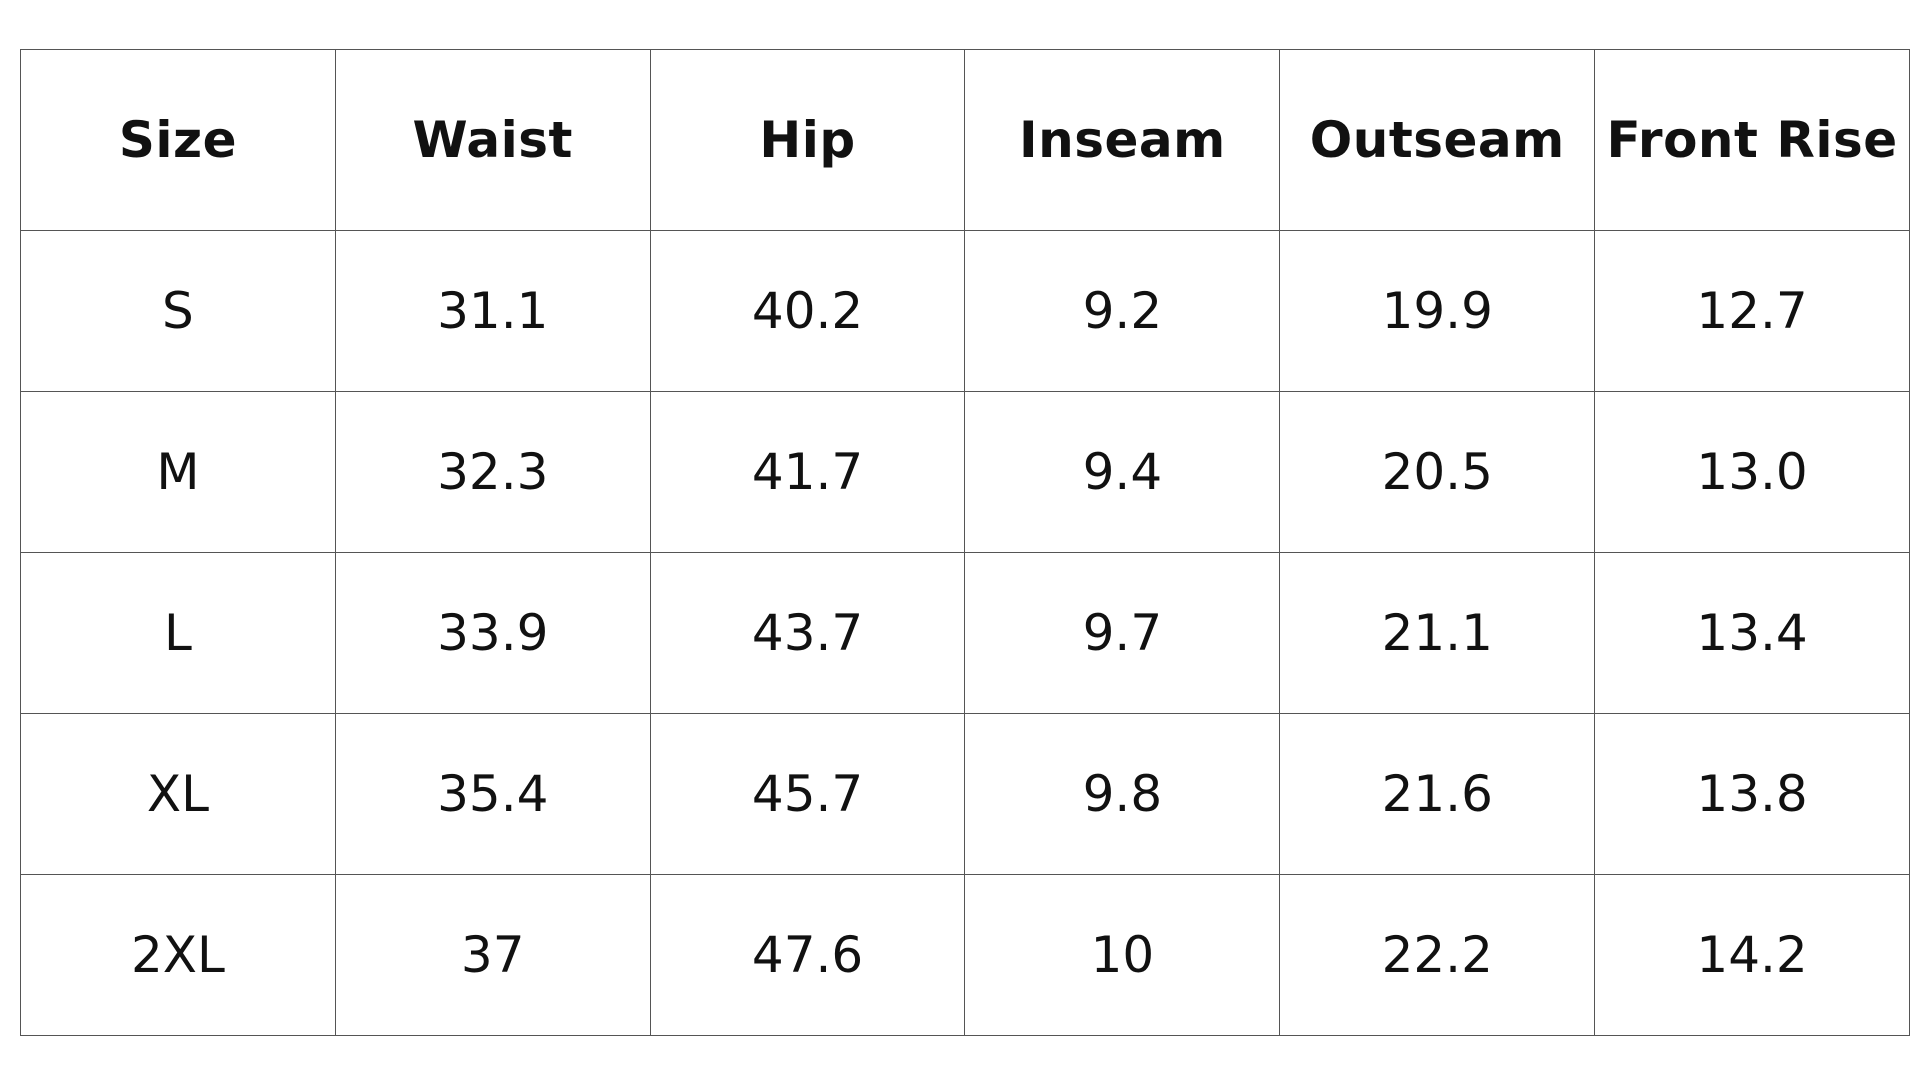 The width and height of the screenshot is (1920, 1080). What do you see at coordinates (492, 955) in the screenshot?
I see `cell-waist: 37` at bounding box center [492, 955].